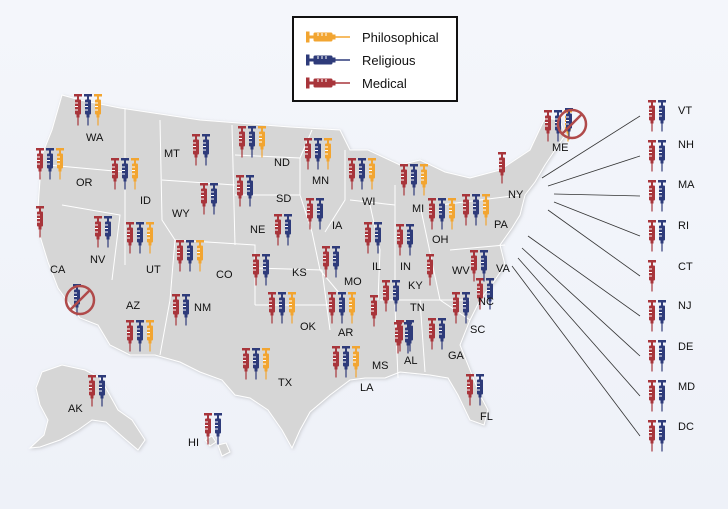 This screenshot has width=728, height=509. Describe the element at coordinates (448, 270) in the screenshot. I see `state-marker-wv: WV` at that location.